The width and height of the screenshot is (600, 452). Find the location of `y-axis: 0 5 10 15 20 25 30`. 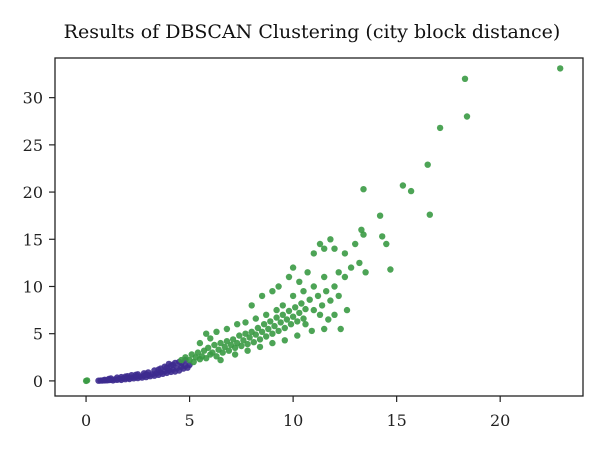

y-axis: 0 5 10 15 20 25 30 is located at coordinates (39, 240).